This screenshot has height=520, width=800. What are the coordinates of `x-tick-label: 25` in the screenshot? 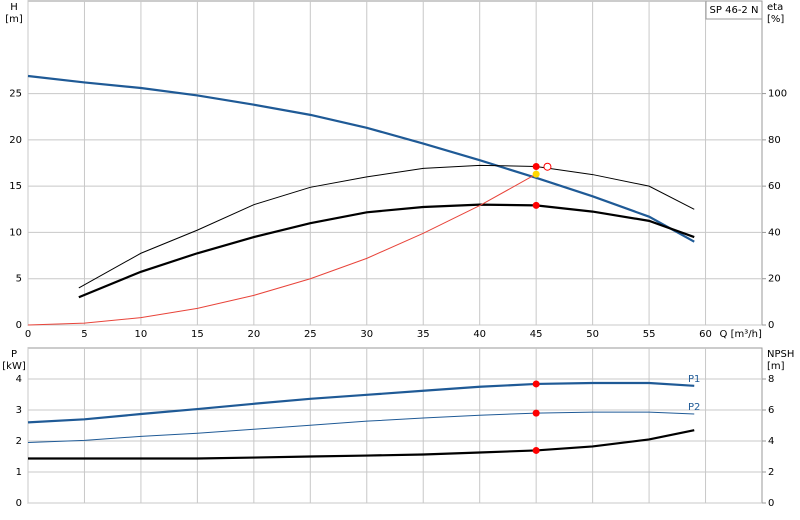 It's located at (310, 334).